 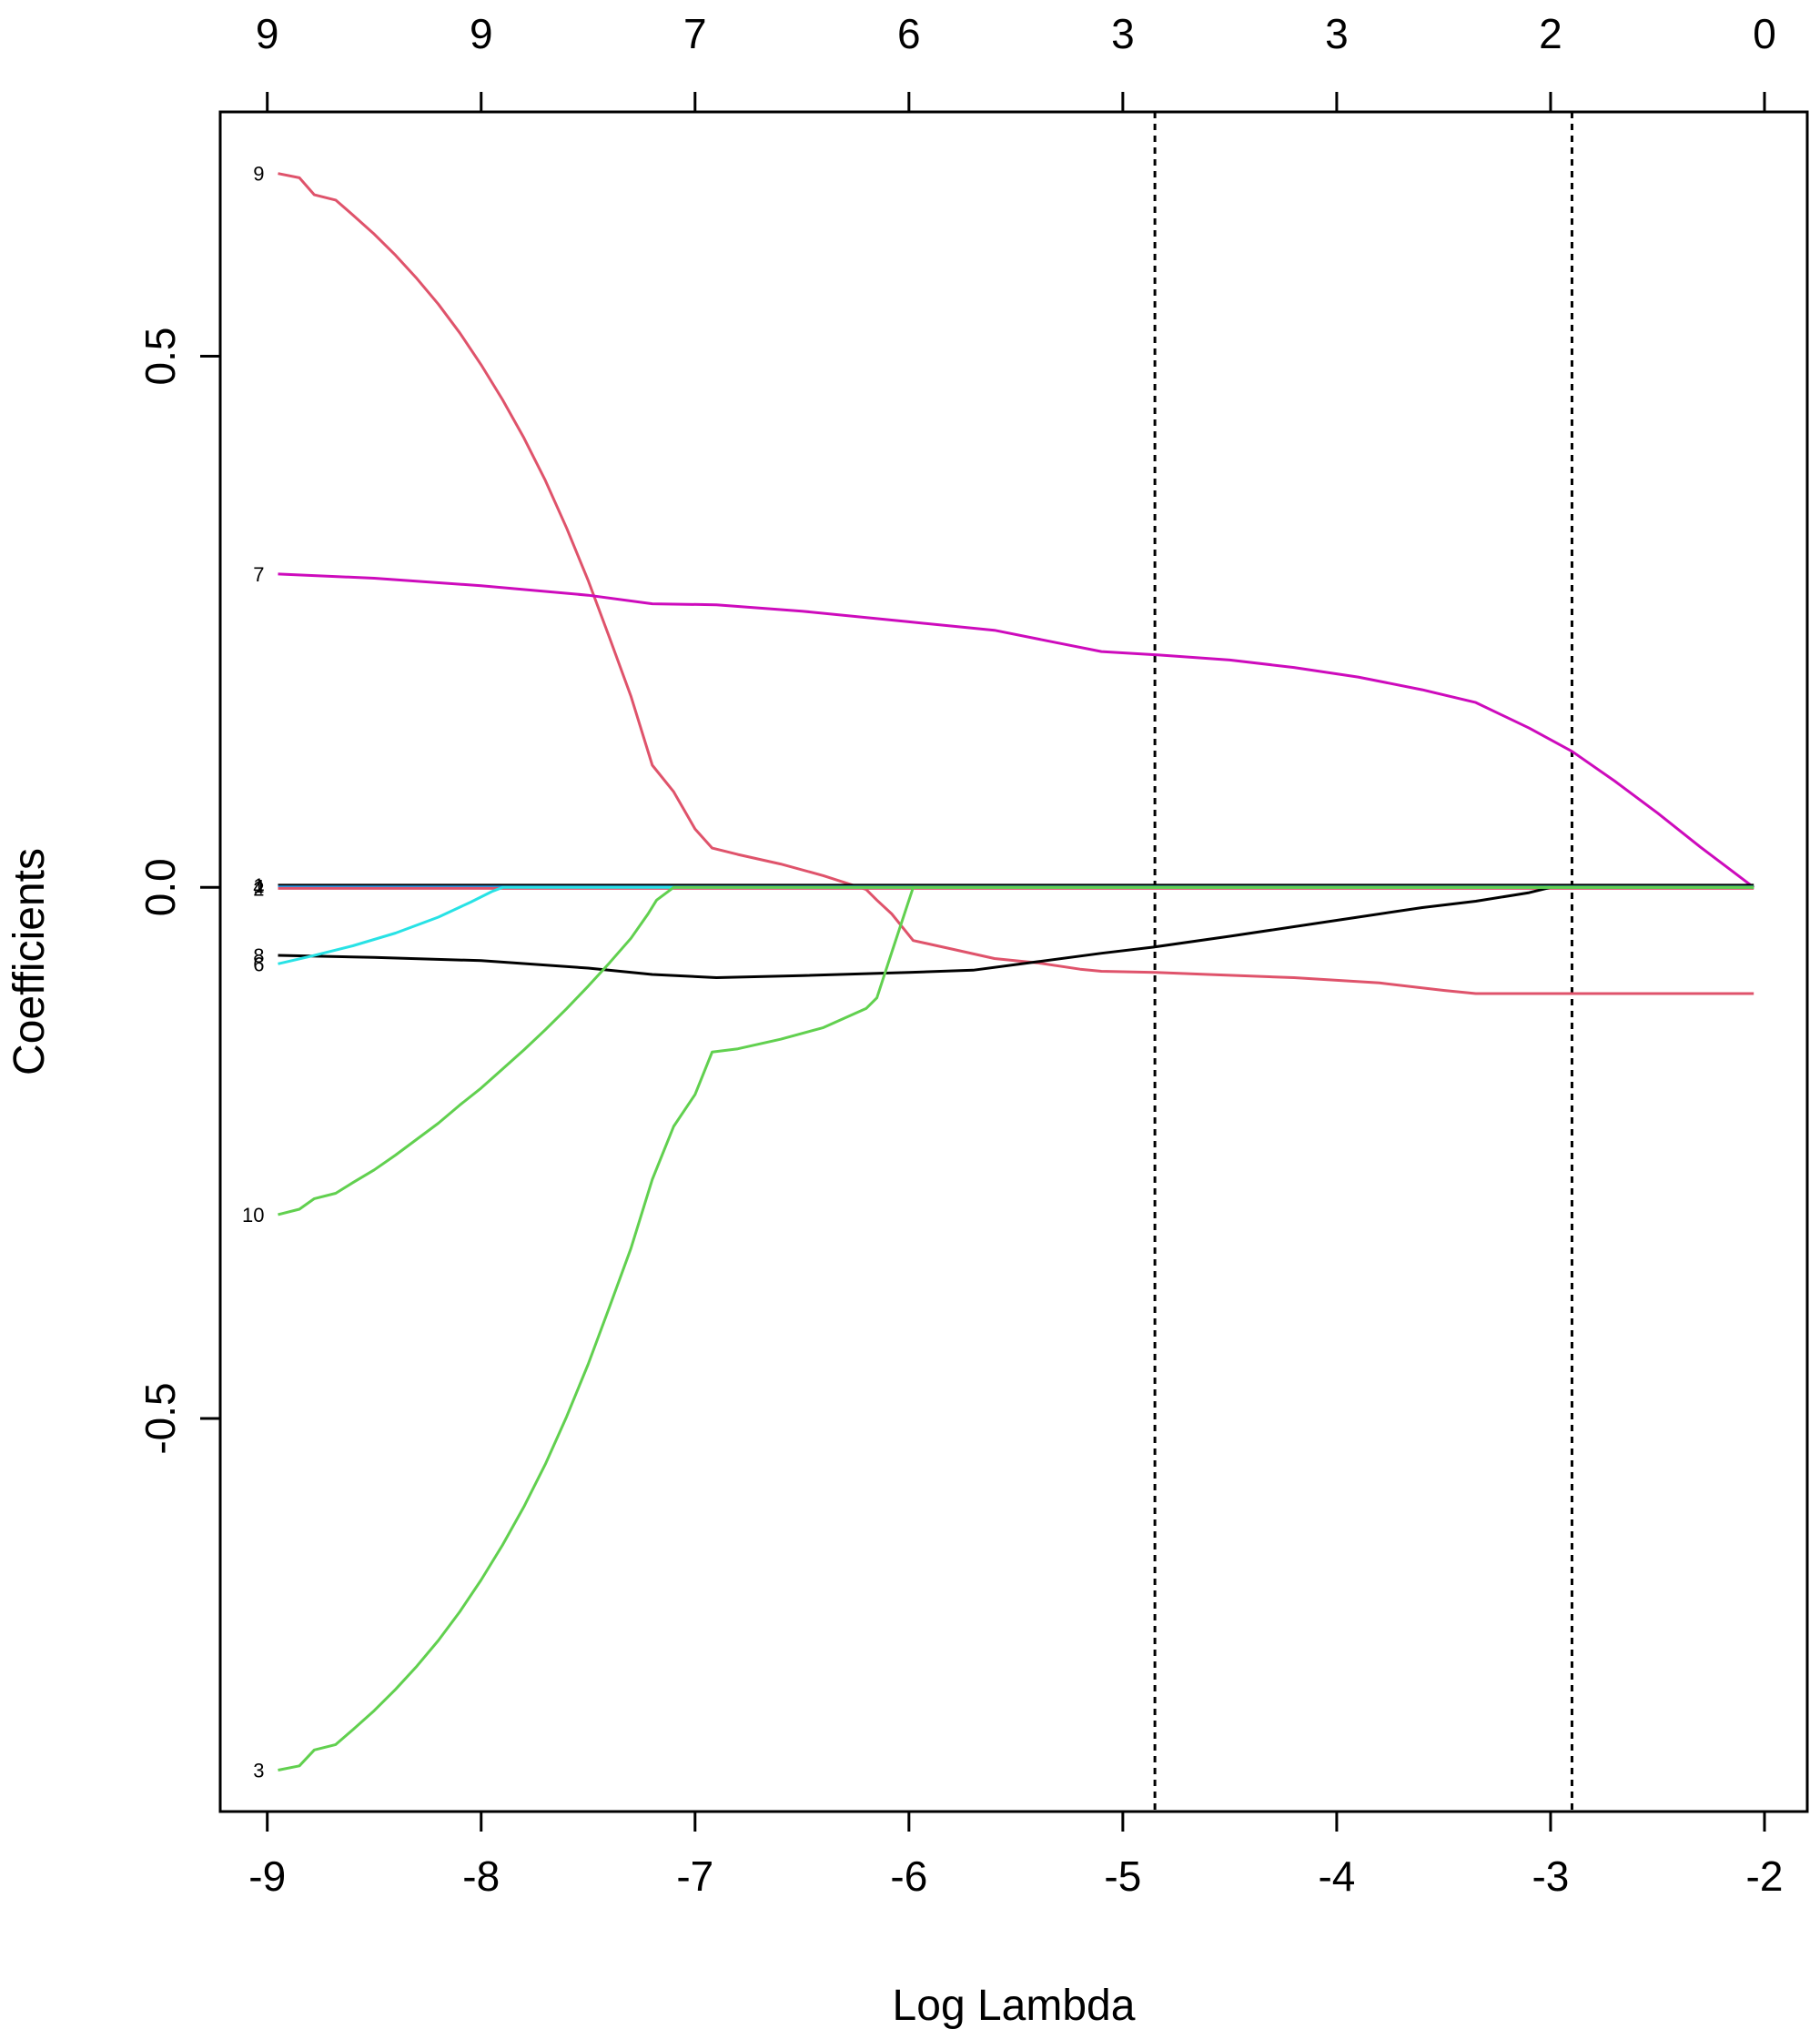 I want to click on y-tick-label: 0.0, so click(x=160, y=887).